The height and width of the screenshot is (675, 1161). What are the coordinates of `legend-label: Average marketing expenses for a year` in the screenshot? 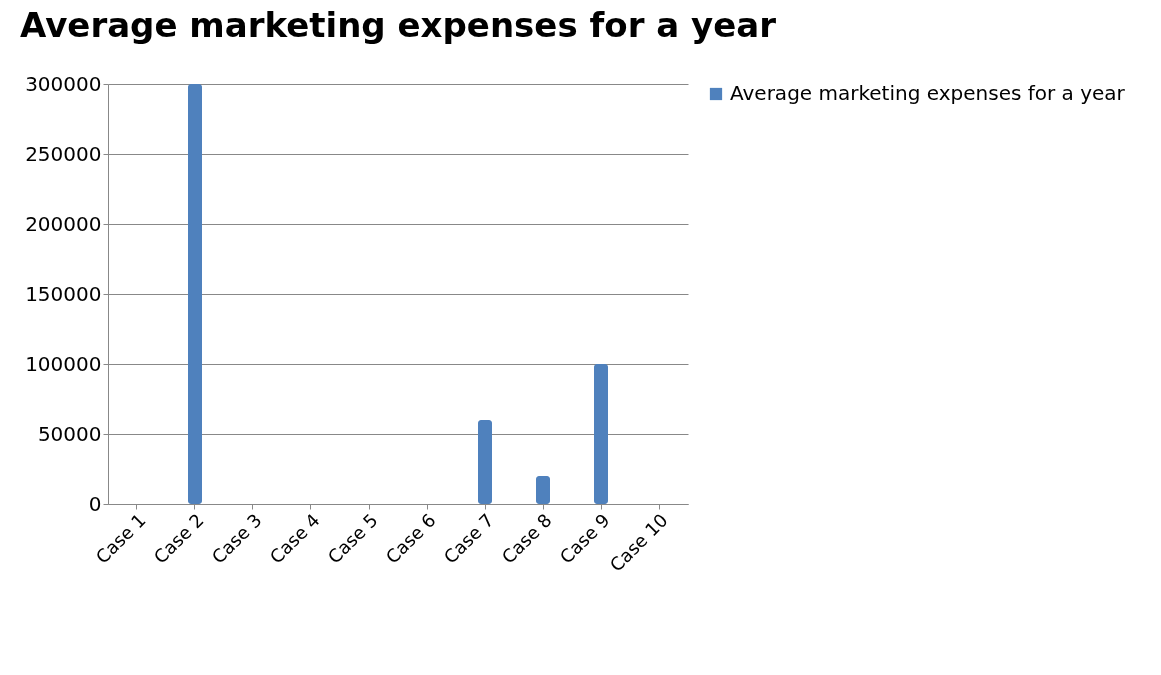 It's located at (928, 93).